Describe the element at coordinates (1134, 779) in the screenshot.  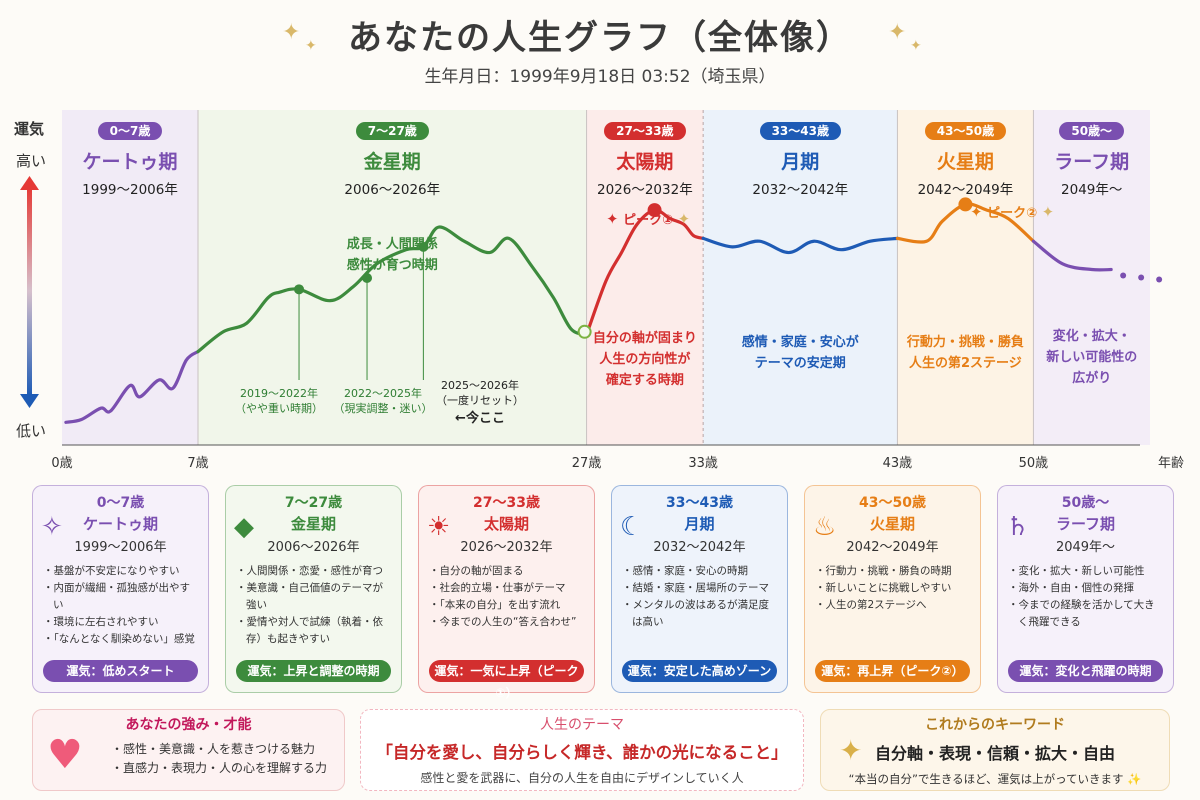
I see `sparkle-icon: ✨` at that location.